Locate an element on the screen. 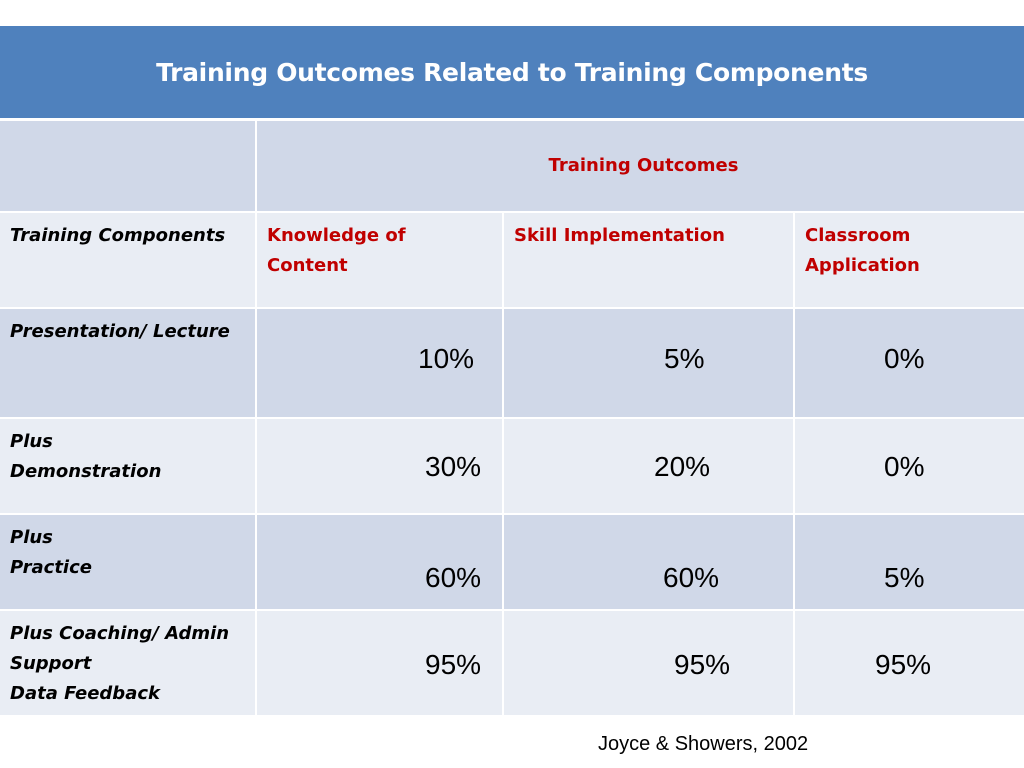  value-coaching-knowledge: 95% is located at coordinates (453, 664).